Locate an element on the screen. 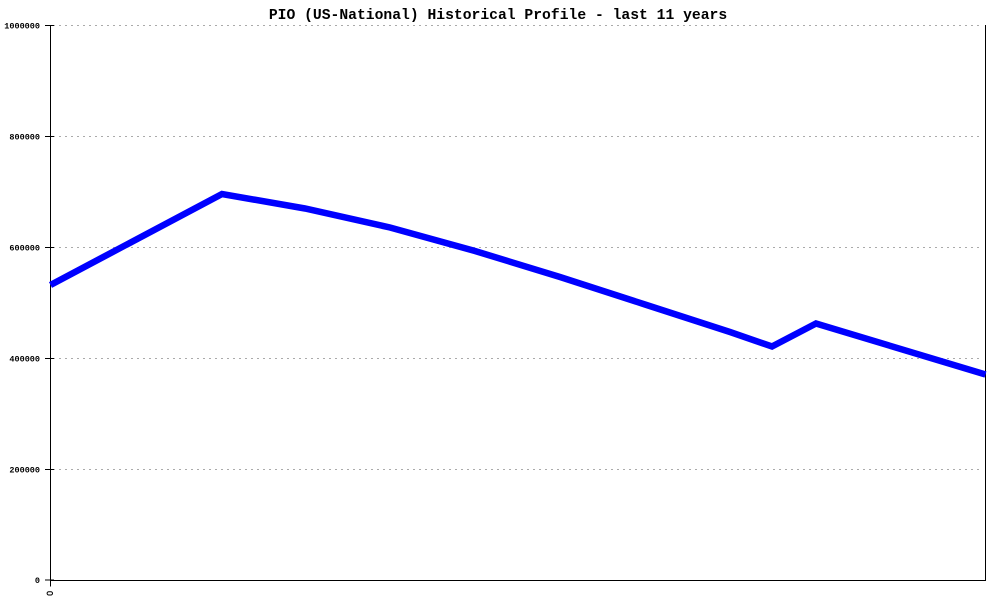  svg-text: 400000 is located at coordinates (24, 360).